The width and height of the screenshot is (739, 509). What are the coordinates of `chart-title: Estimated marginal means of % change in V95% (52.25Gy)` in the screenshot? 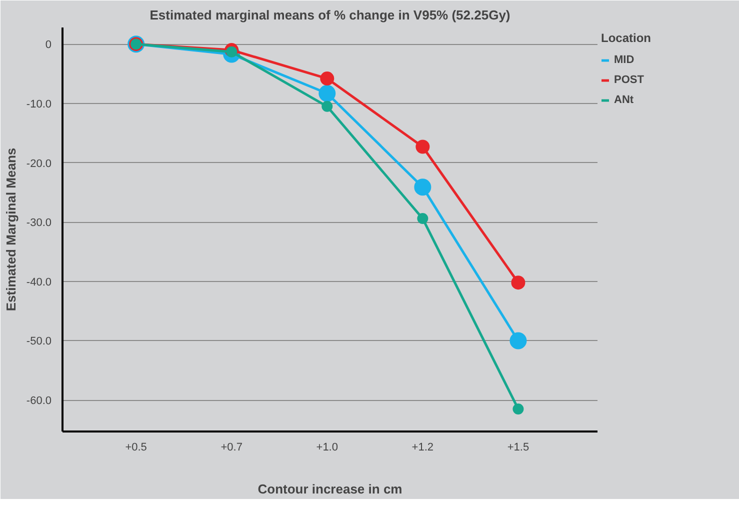 It's located at (330, 15).